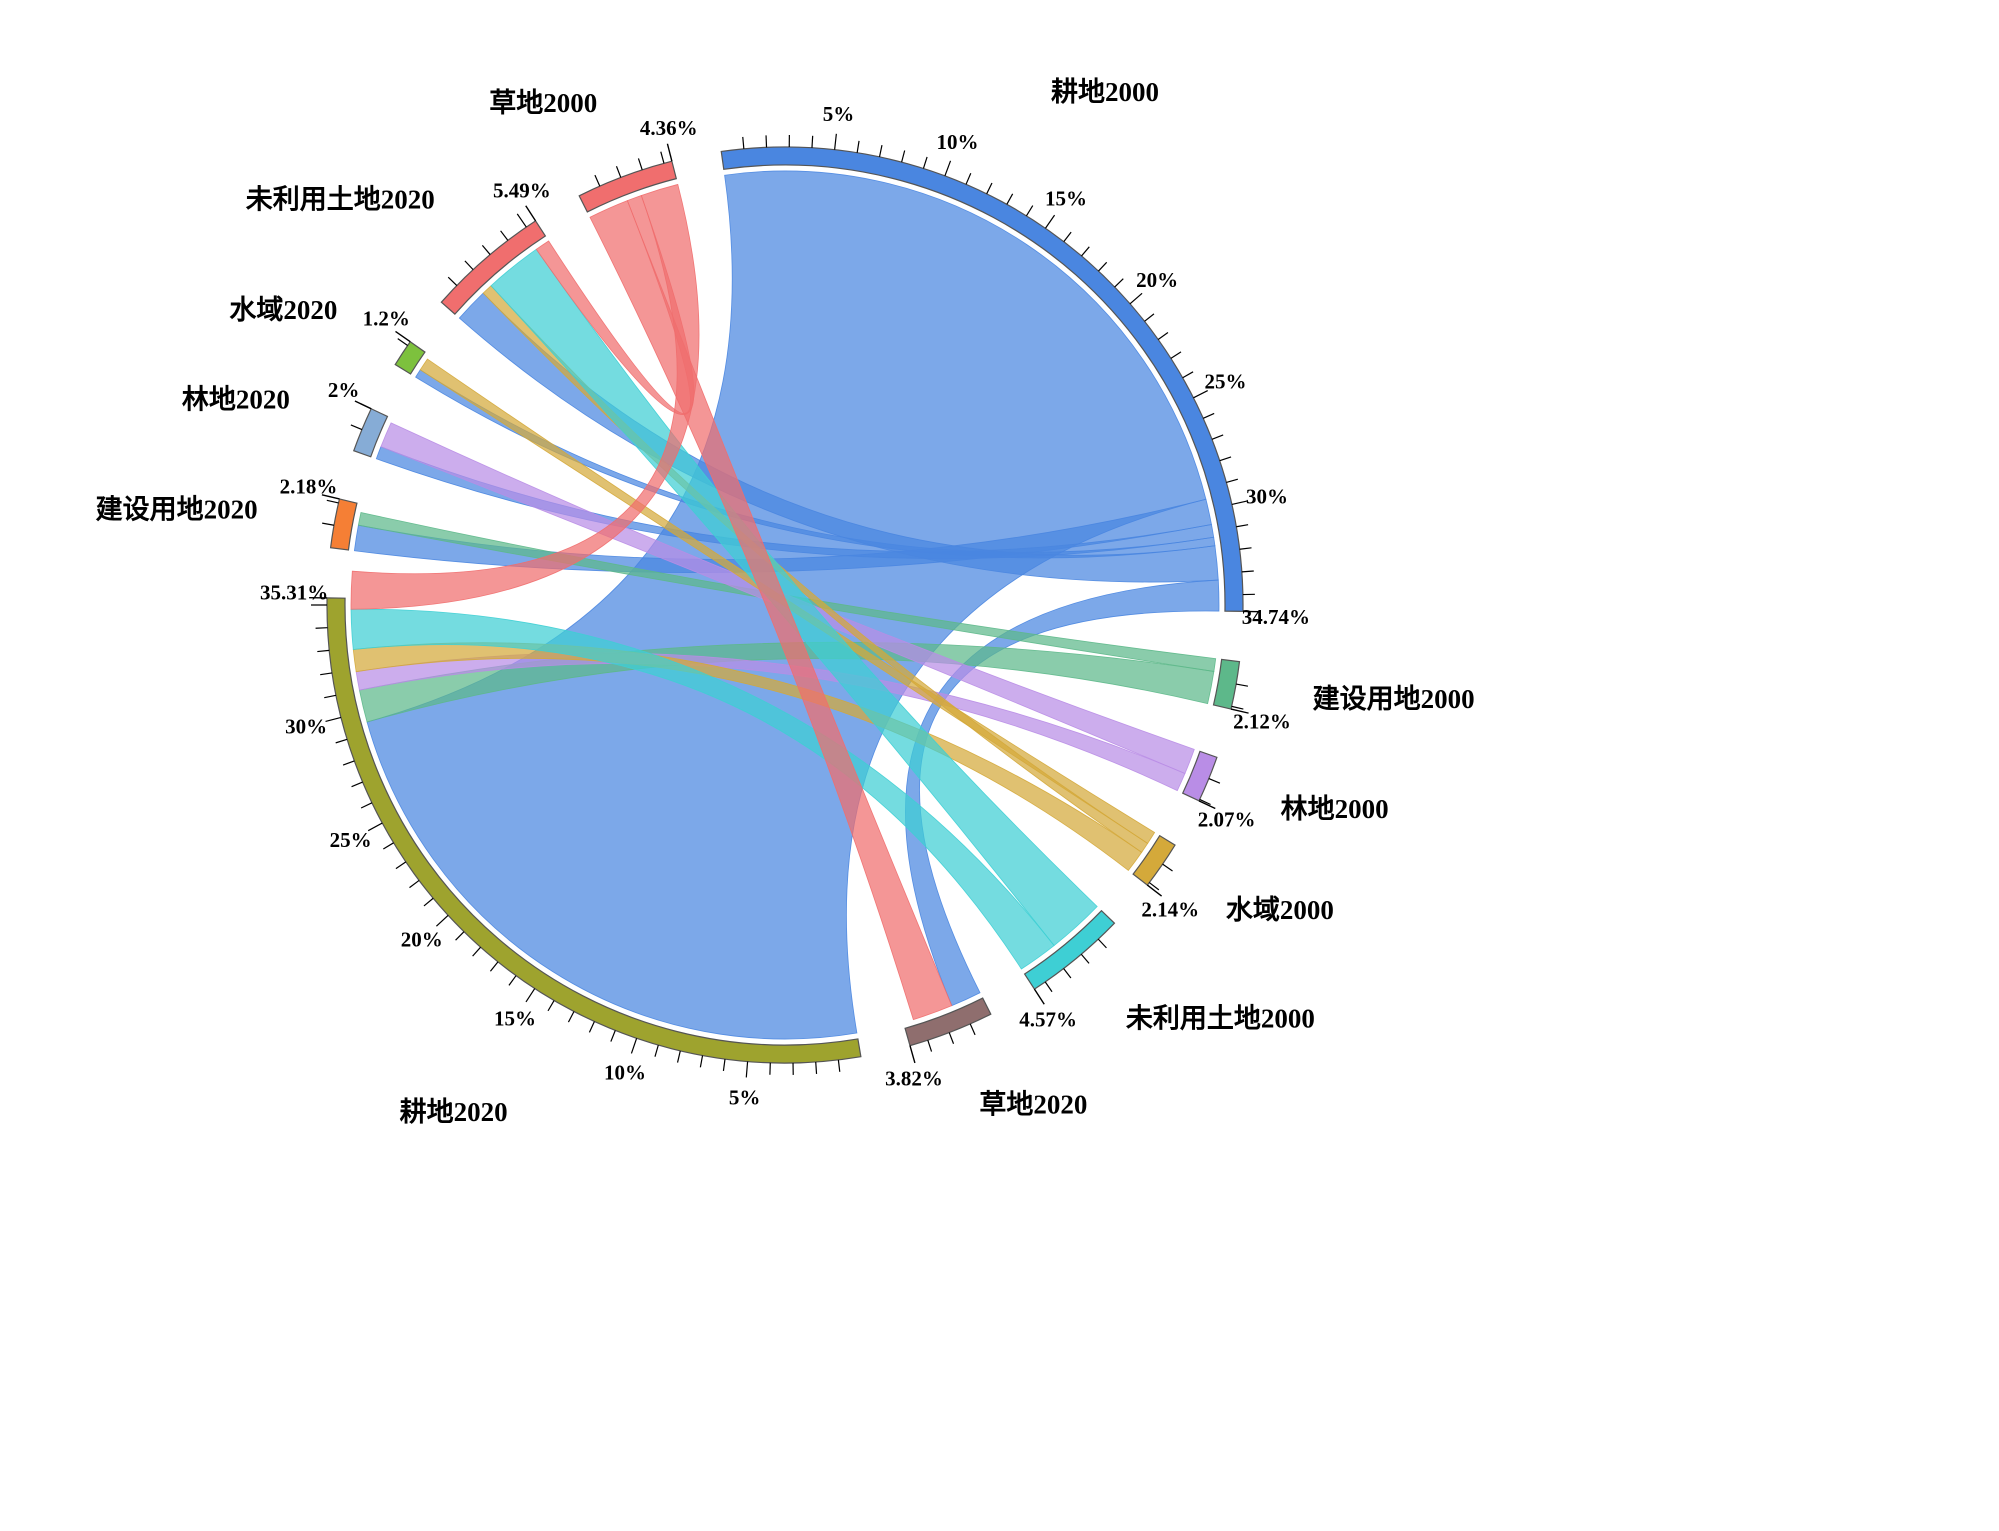  What do you see at coordinates (1227, 820) in the screenshot?
I see `percent-label-forest_2000: 2.07%` at bounding box center [1227, 820].